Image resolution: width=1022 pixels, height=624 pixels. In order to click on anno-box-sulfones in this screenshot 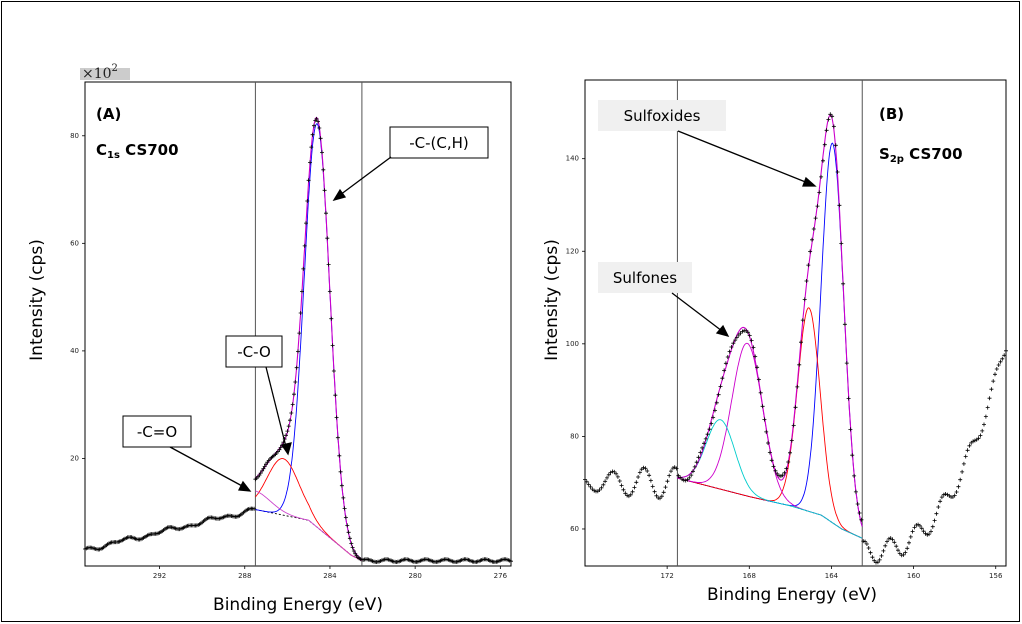, I will do `click(645, 277)`.